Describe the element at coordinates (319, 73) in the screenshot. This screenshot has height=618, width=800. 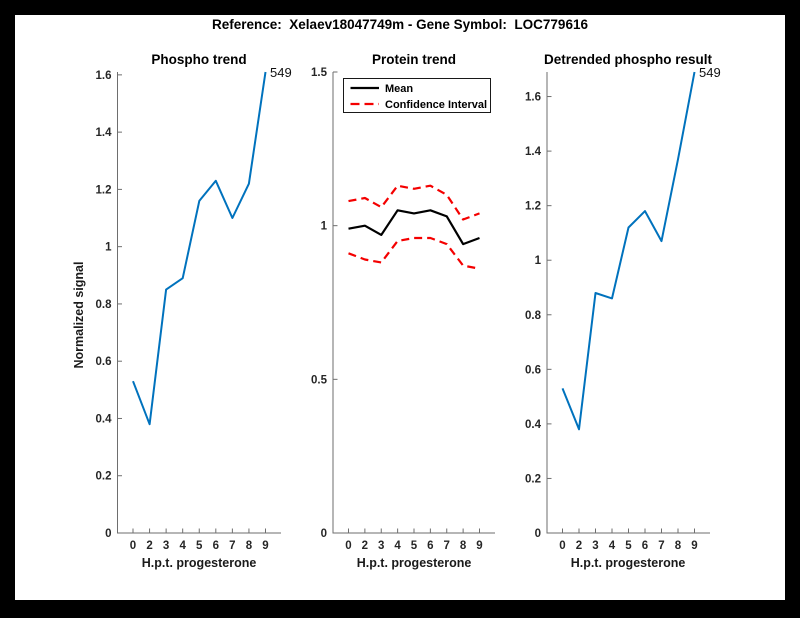
I see `y-tick-label: 1.5` at that location.